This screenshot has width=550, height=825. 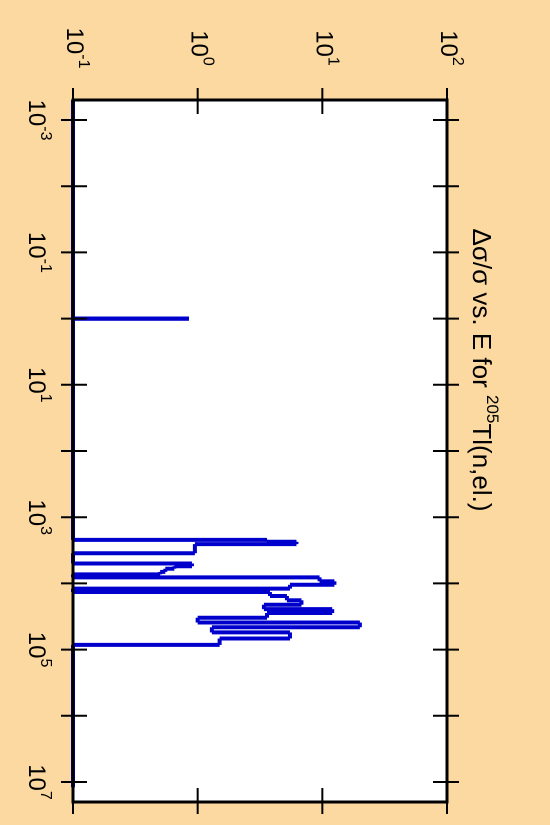 What do you see at coordinates (492, 409) in the screenshot?
I see `title-isotope-mass: 205` at bounding box center [492, 409].